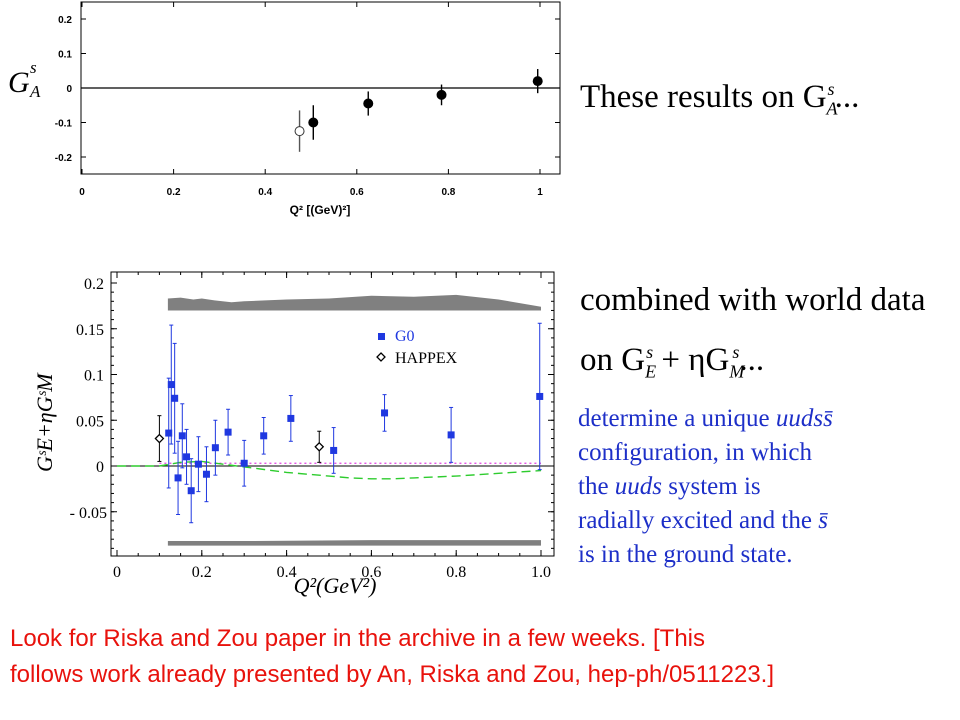 This screenshot has height=720, width=960. What do you see at coordinates (736, 352) in the screenshot?
I see `on-gm-sup: s` at bounding box center [736, 352].